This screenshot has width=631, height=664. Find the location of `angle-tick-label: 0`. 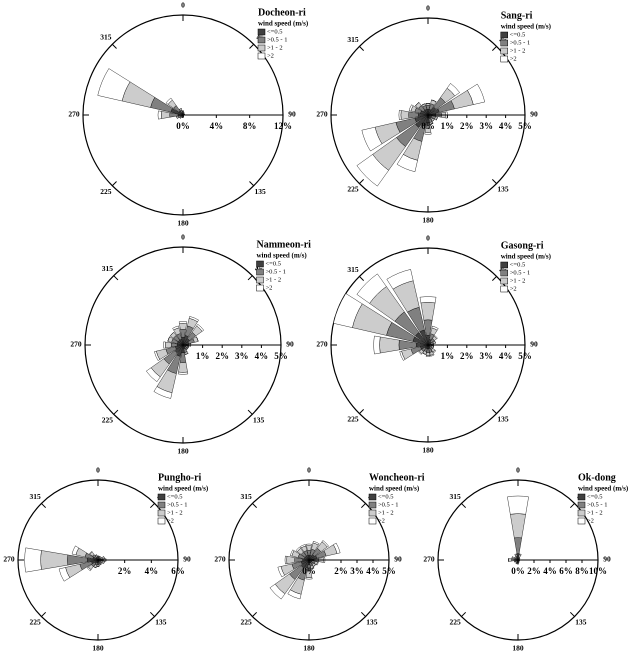

angle-tick-label: 0 is located at coordinates (183, 237).